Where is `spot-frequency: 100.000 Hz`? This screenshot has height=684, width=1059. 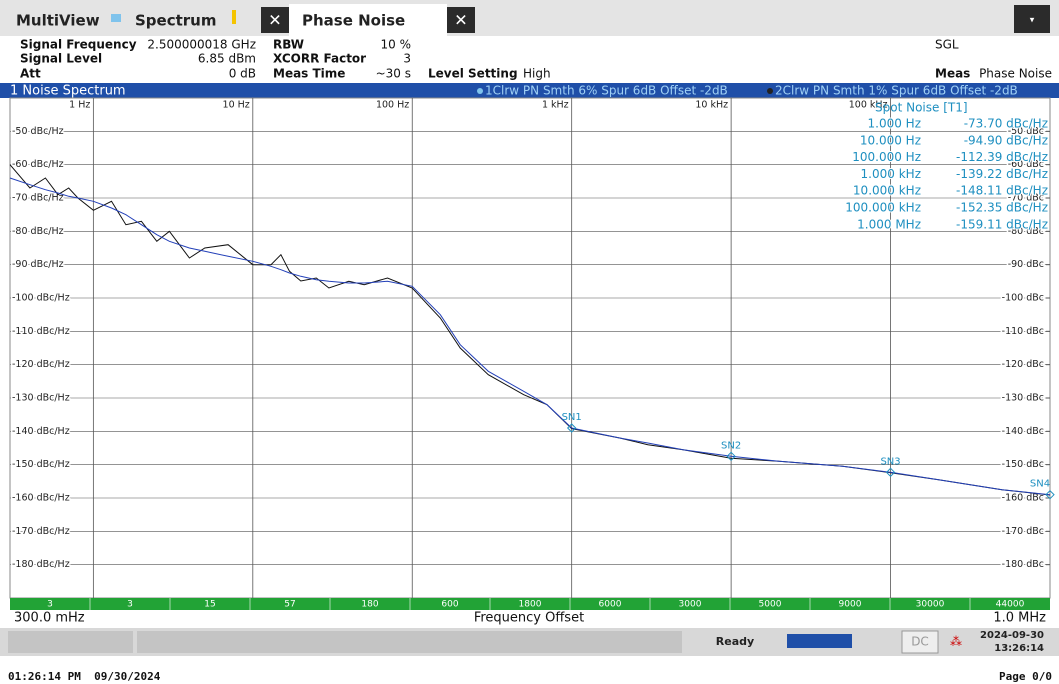
spot-frequency: 100.000 Hz is located at coordinates (886, 157).